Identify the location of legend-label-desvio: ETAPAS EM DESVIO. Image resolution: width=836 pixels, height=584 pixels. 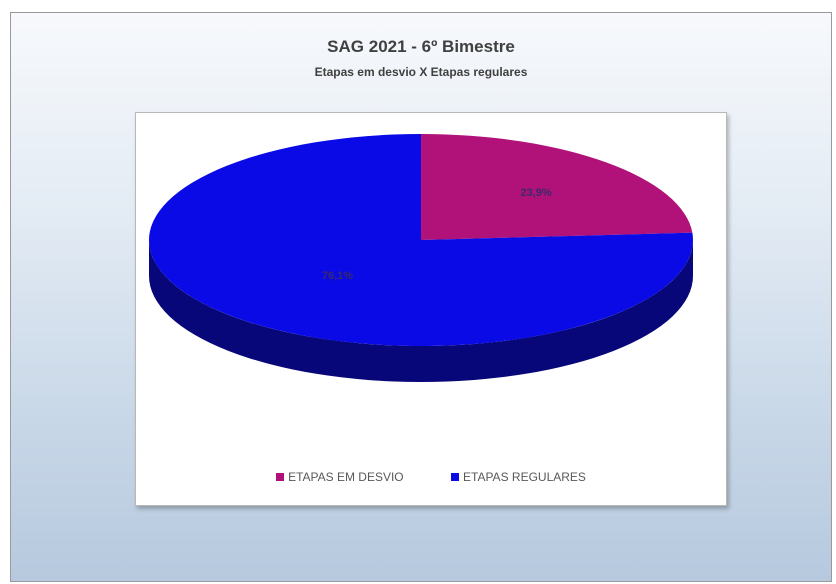
(346, 477).